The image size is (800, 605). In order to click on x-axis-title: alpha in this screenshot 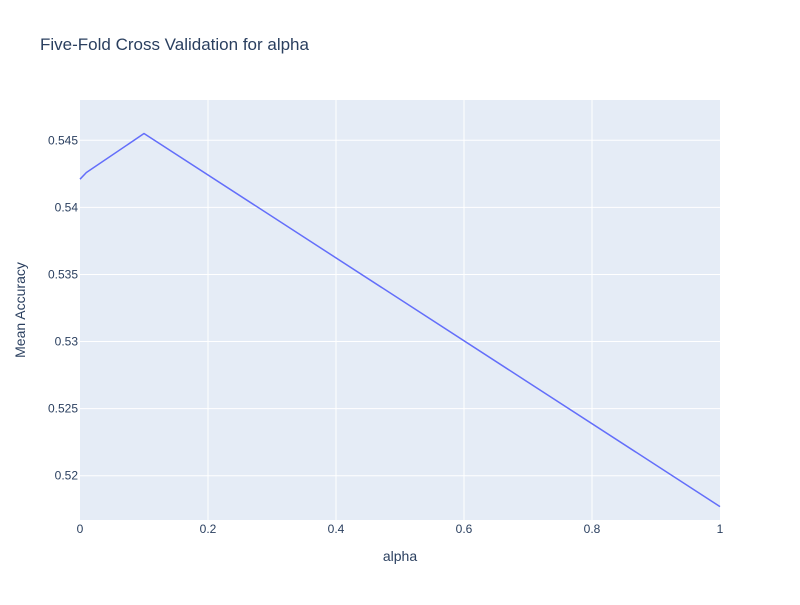, I will do `click(400, 556)`.